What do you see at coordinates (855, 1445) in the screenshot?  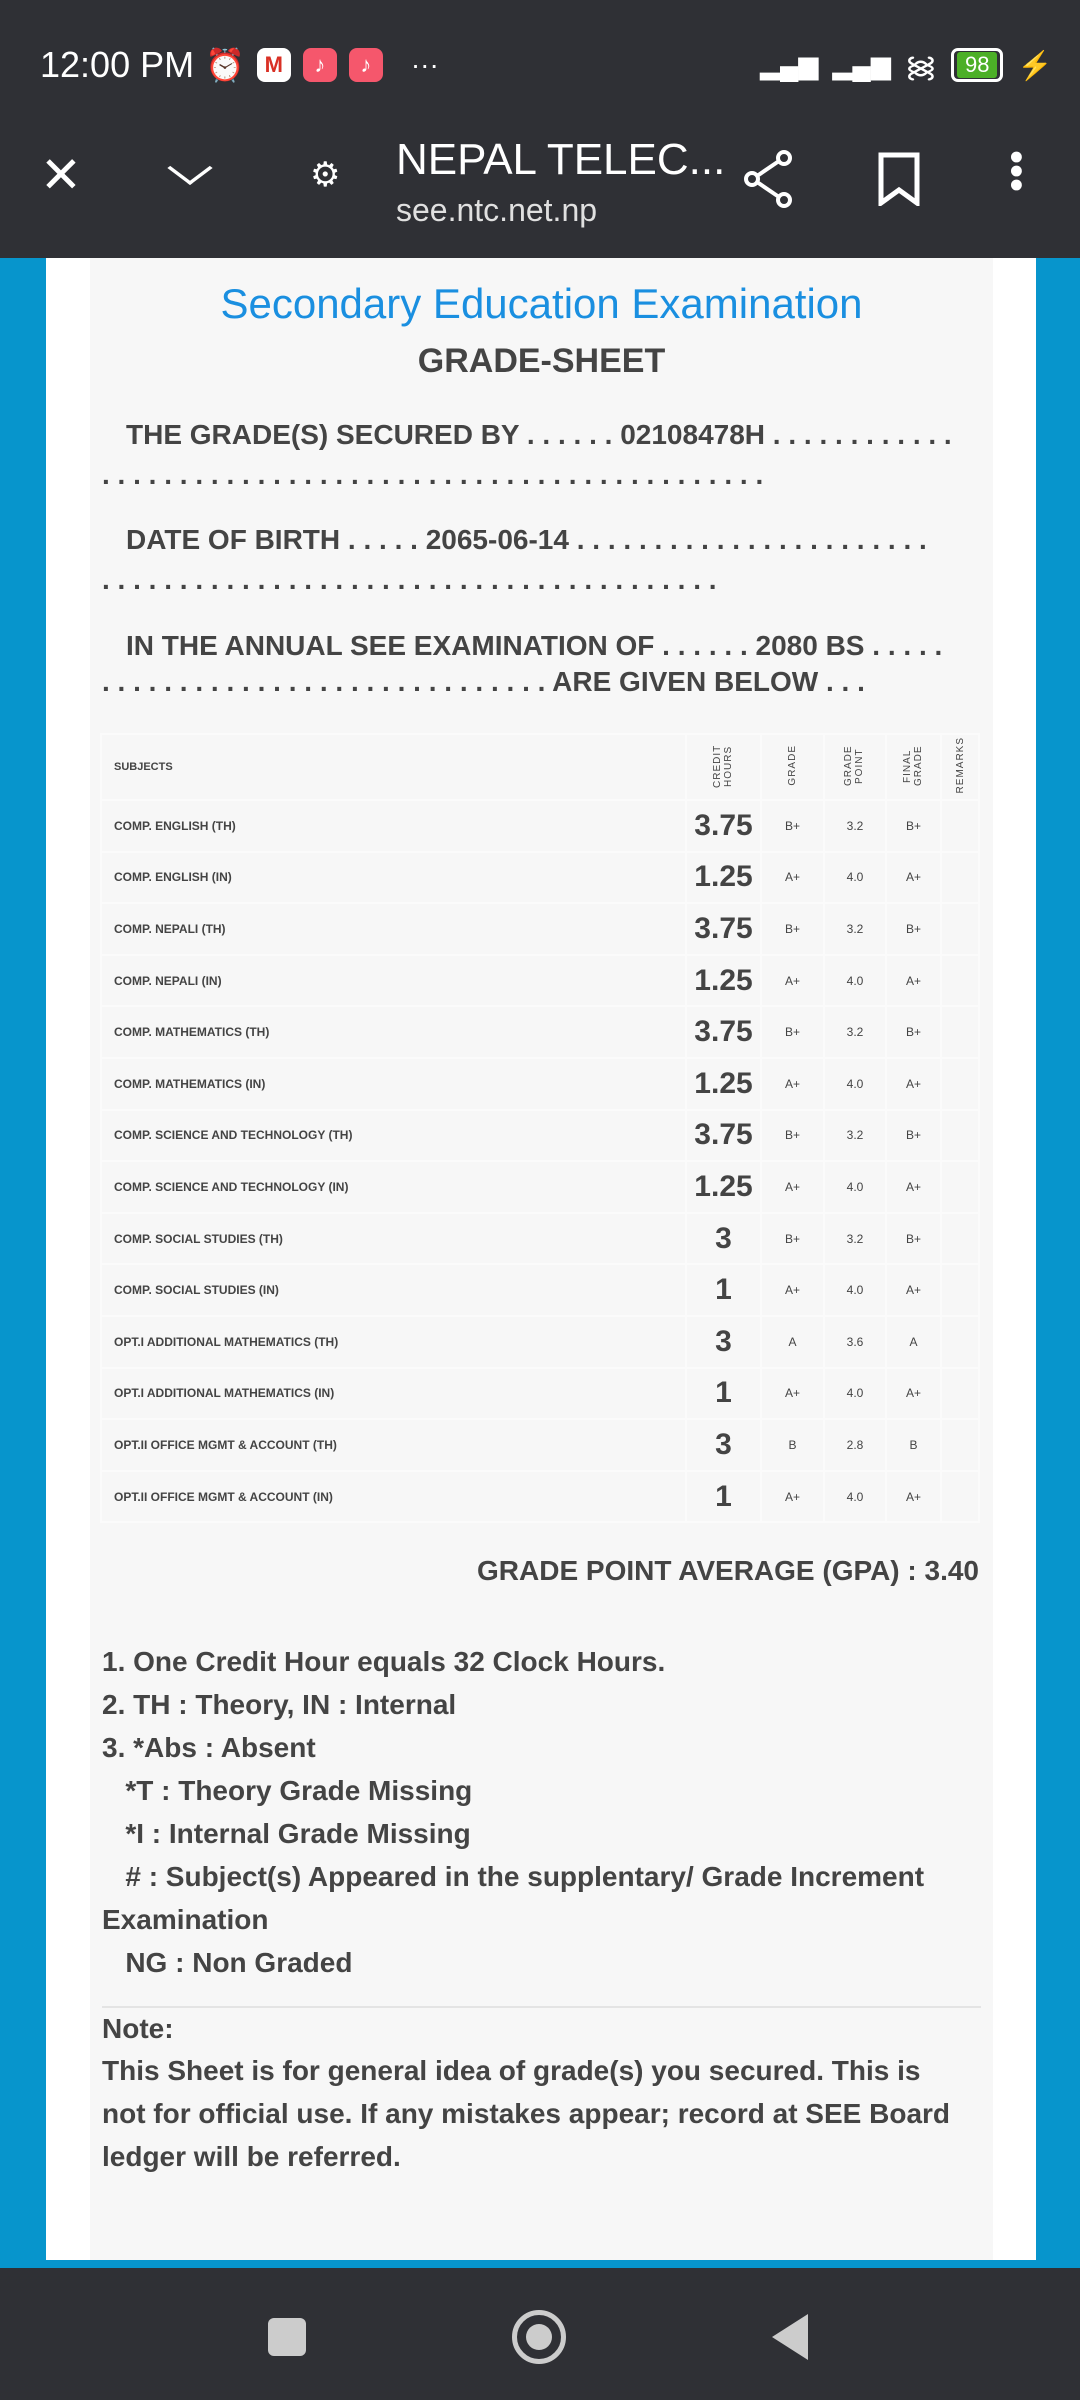 I see `grade-point-cell: 2.8` at bounding box center [855, 1445].